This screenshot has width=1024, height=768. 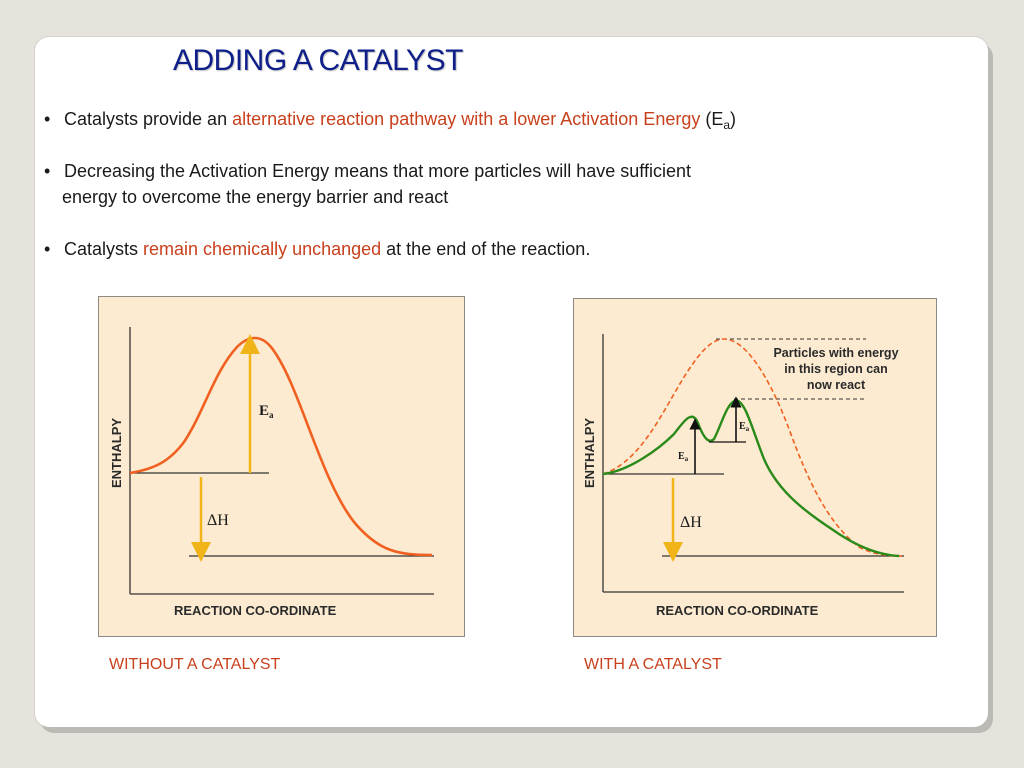 I want to click on bullet-text: at the end of the reaction., so click(x=486, y=249).